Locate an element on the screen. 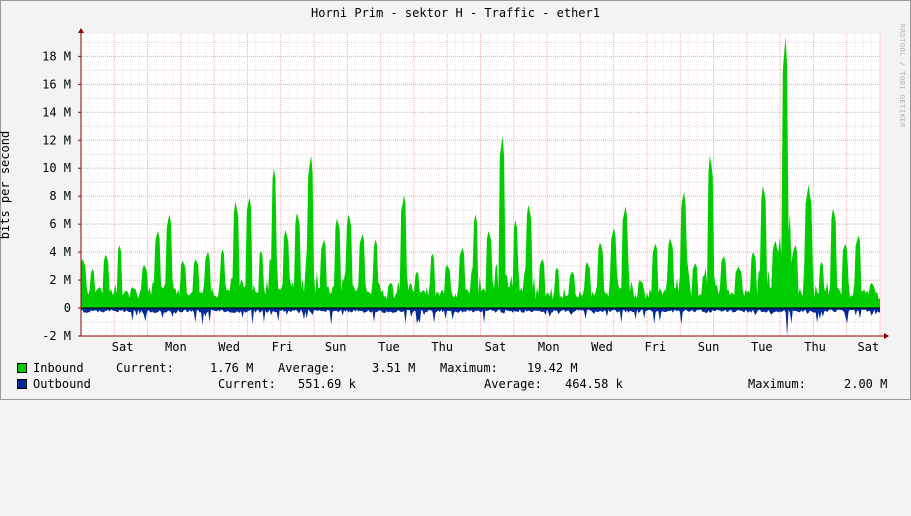  inbound-current-value: 1.76 M is located at coordinates (232, 368).